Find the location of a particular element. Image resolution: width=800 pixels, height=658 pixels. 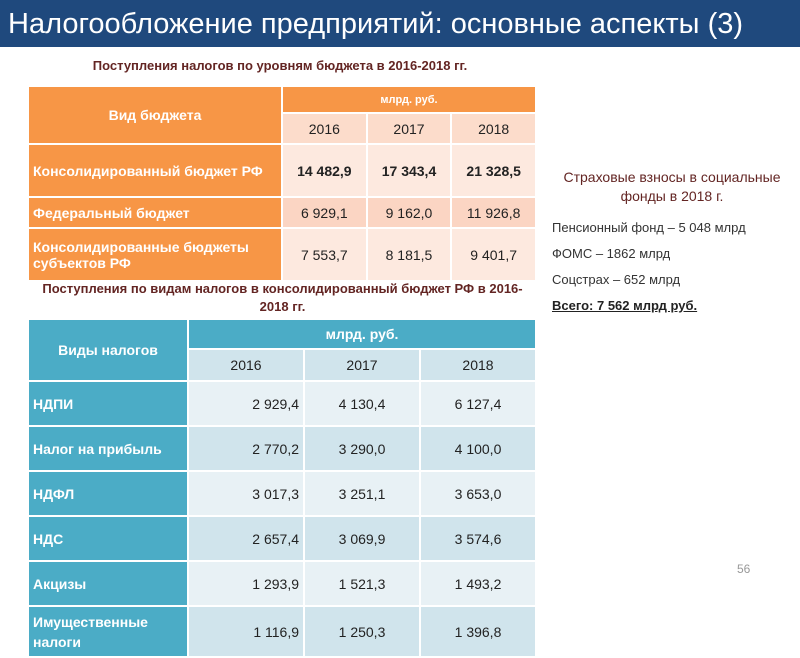

cell: 2 657,4 is located at coordinates (246, 538).